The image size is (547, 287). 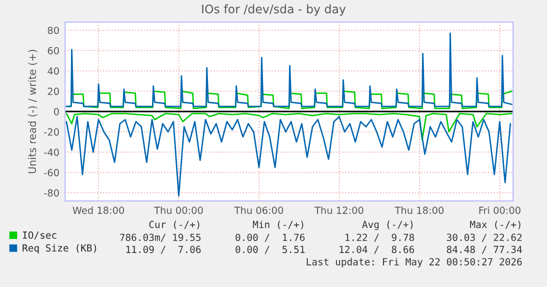 What do you see at coordinates (160, 238) in the screenshot?
I see `text: 786.03m/ 19.55` at bounding box center [160, 238].